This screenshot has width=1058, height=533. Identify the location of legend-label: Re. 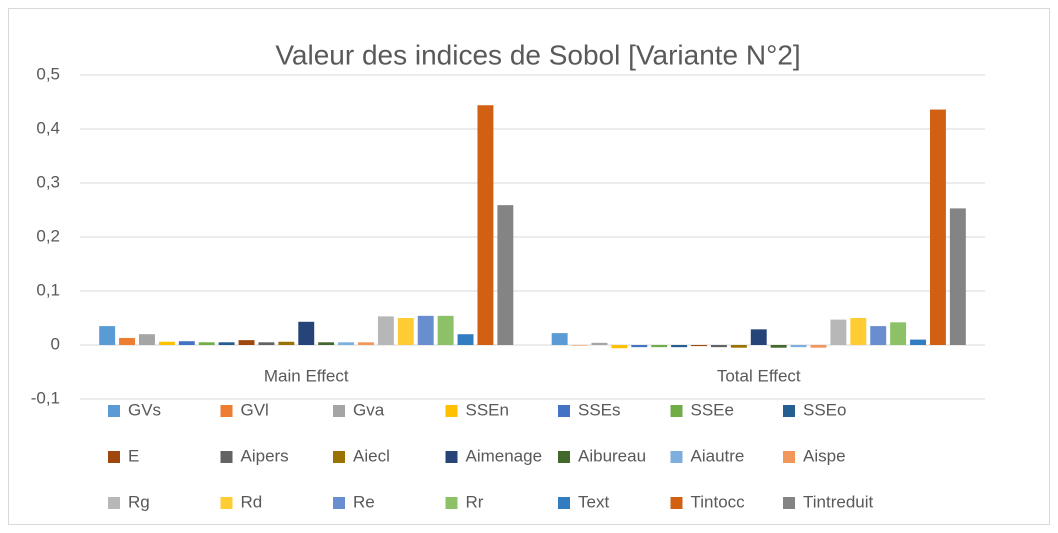
(364, 501).